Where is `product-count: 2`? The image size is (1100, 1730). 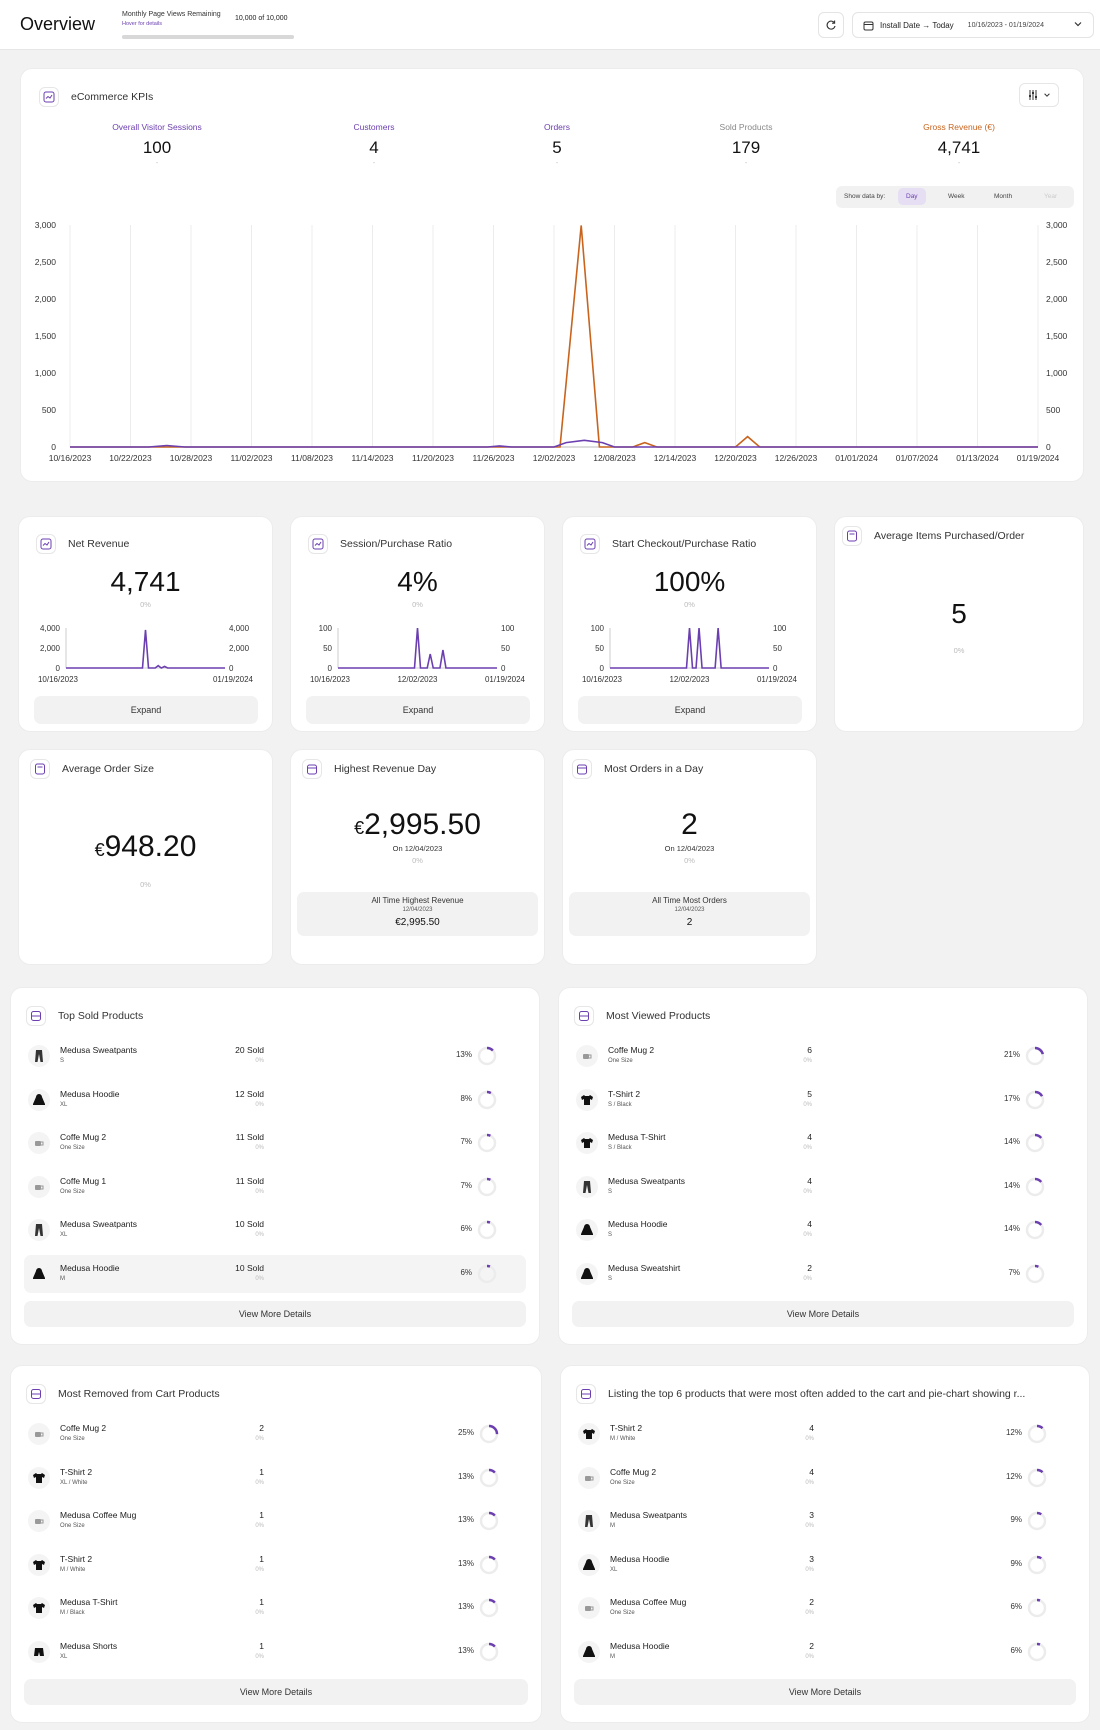
product-count: 2 is located at coordinates (811, 1602).